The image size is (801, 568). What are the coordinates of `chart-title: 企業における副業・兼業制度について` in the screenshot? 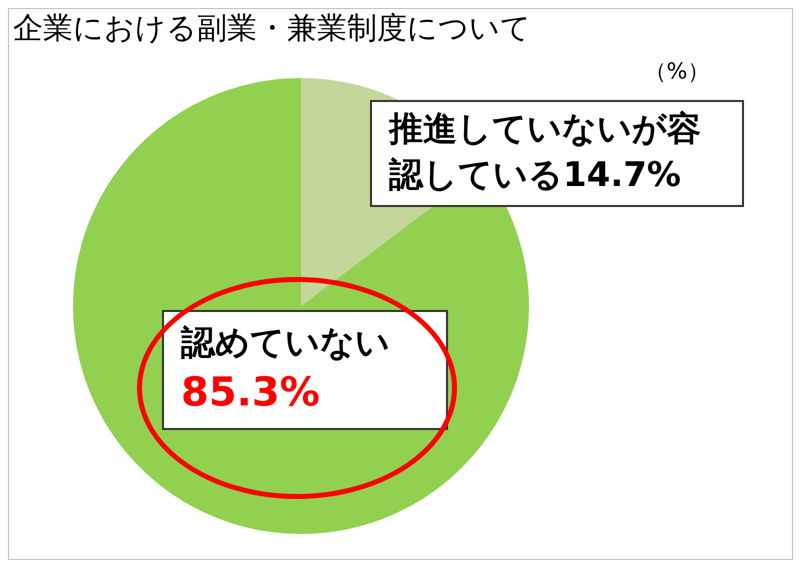 It's located at (272, 28).